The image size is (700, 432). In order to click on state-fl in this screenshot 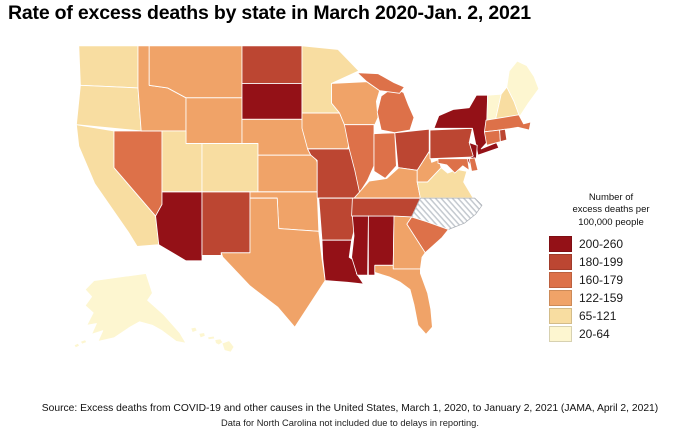, I will do `click(403, 299)`.